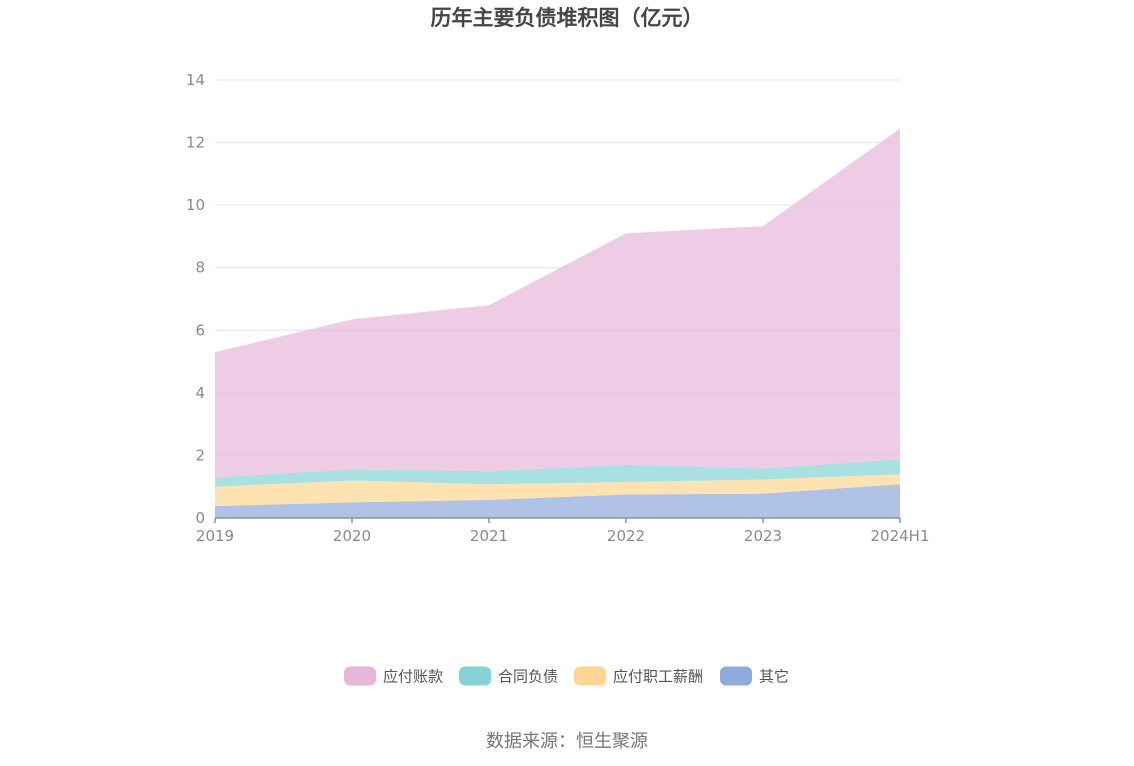  I want to click on x-tick-label: 2019, so click(215, 536).